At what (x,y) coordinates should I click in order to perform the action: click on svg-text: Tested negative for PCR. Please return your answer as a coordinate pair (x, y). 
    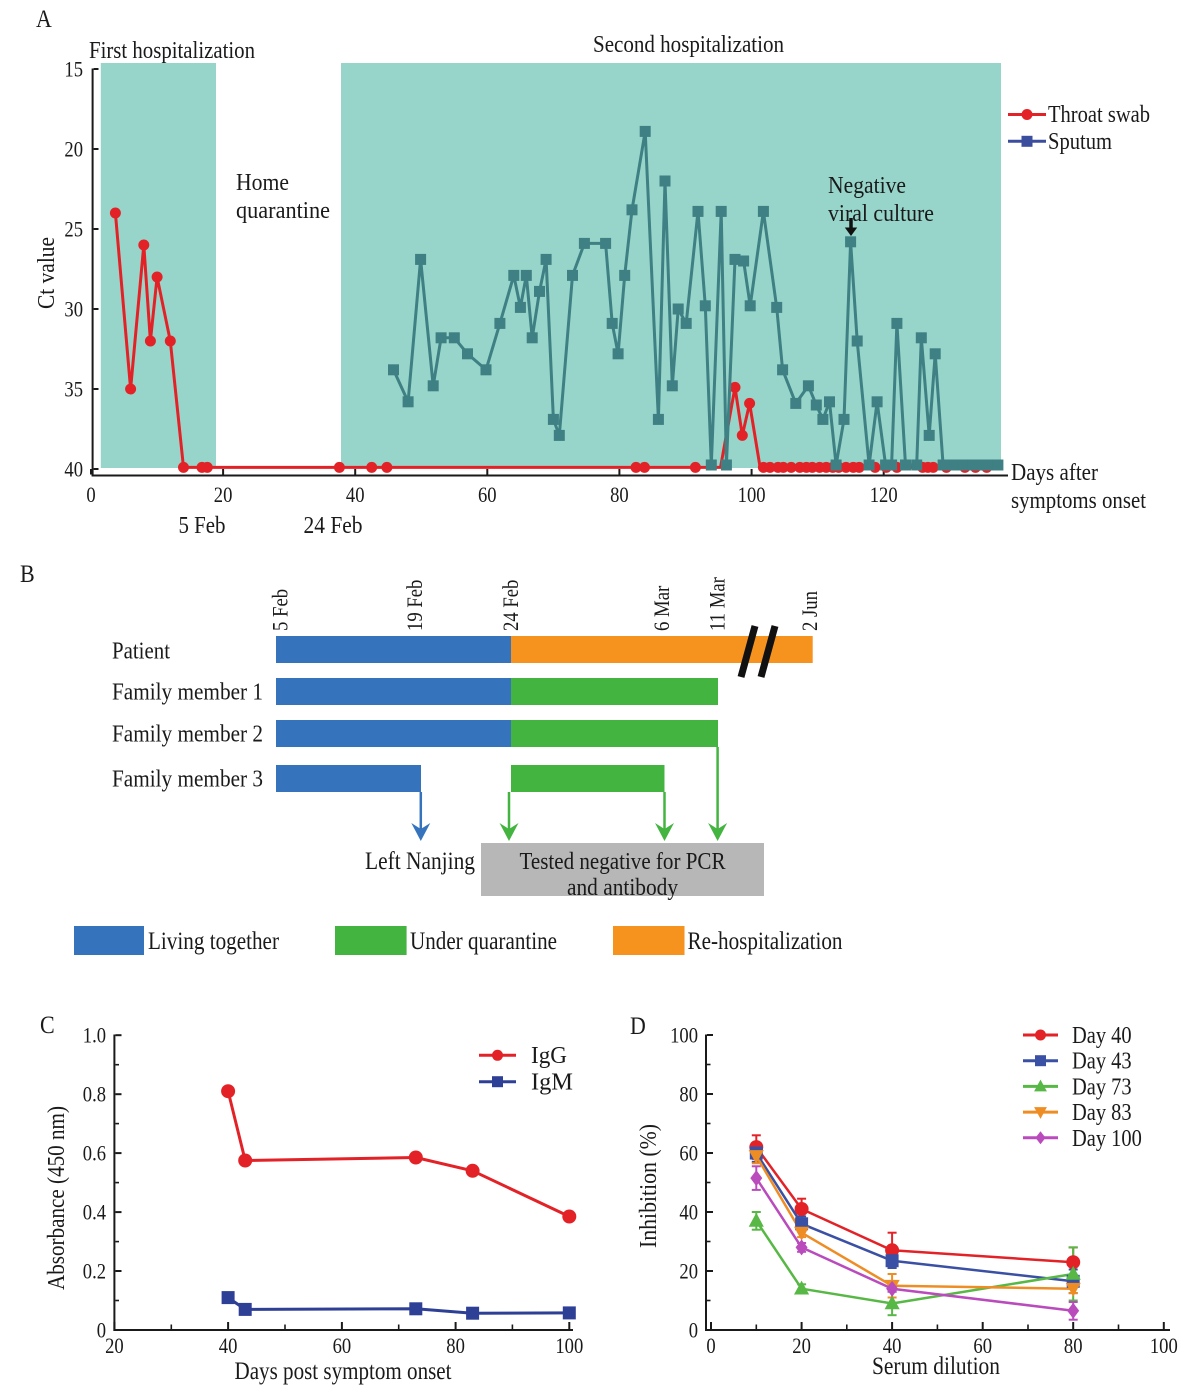
    Looking at the image, I should click on (623, 862).